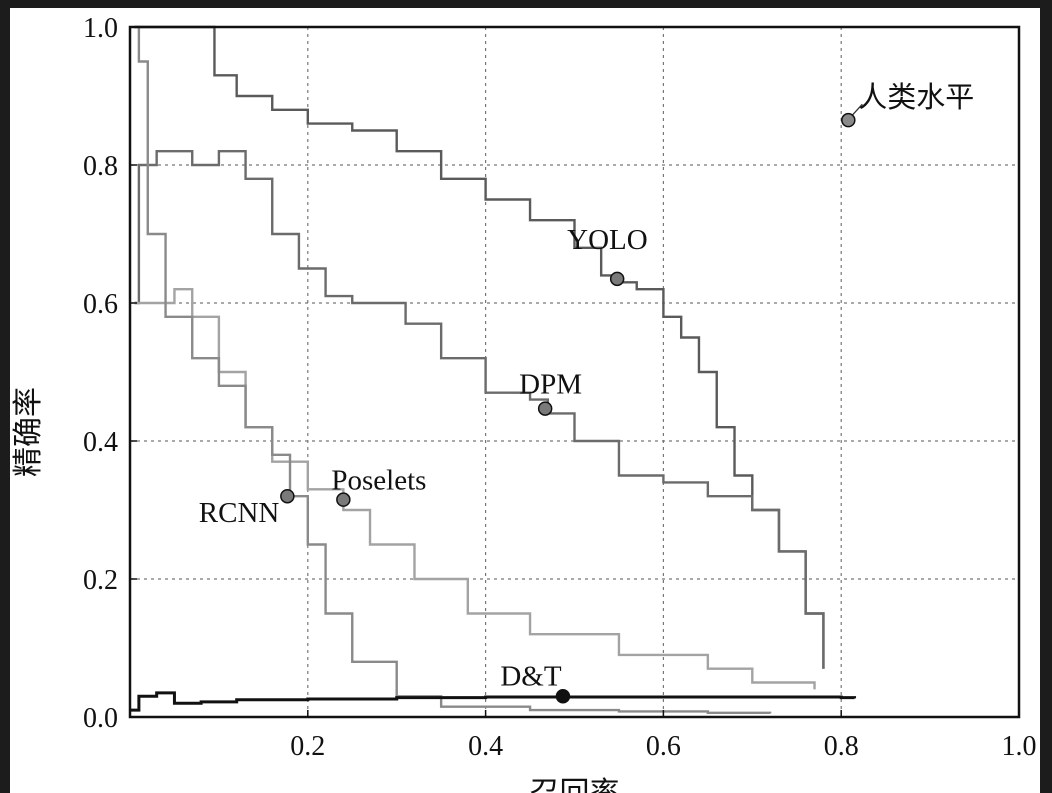 Image resolution: width=1052 pixels, height=793 pixels. I want to click on label-poselets: Poselets, so click(378, 481).